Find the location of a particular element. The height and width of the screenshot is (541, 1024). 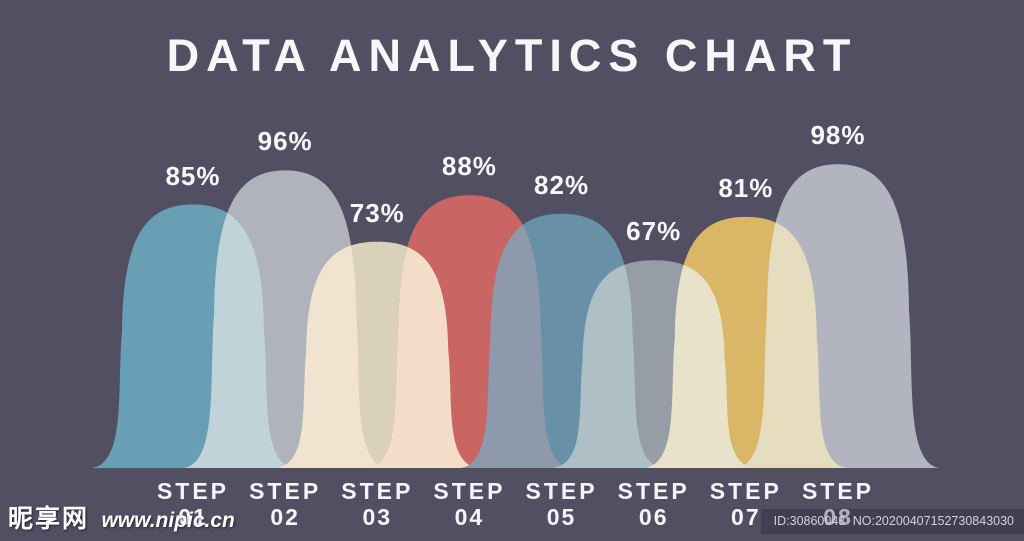

watermark-id-strip: ID:30860043 NO:20200407152730843030 is located at coordinates (892, 521).